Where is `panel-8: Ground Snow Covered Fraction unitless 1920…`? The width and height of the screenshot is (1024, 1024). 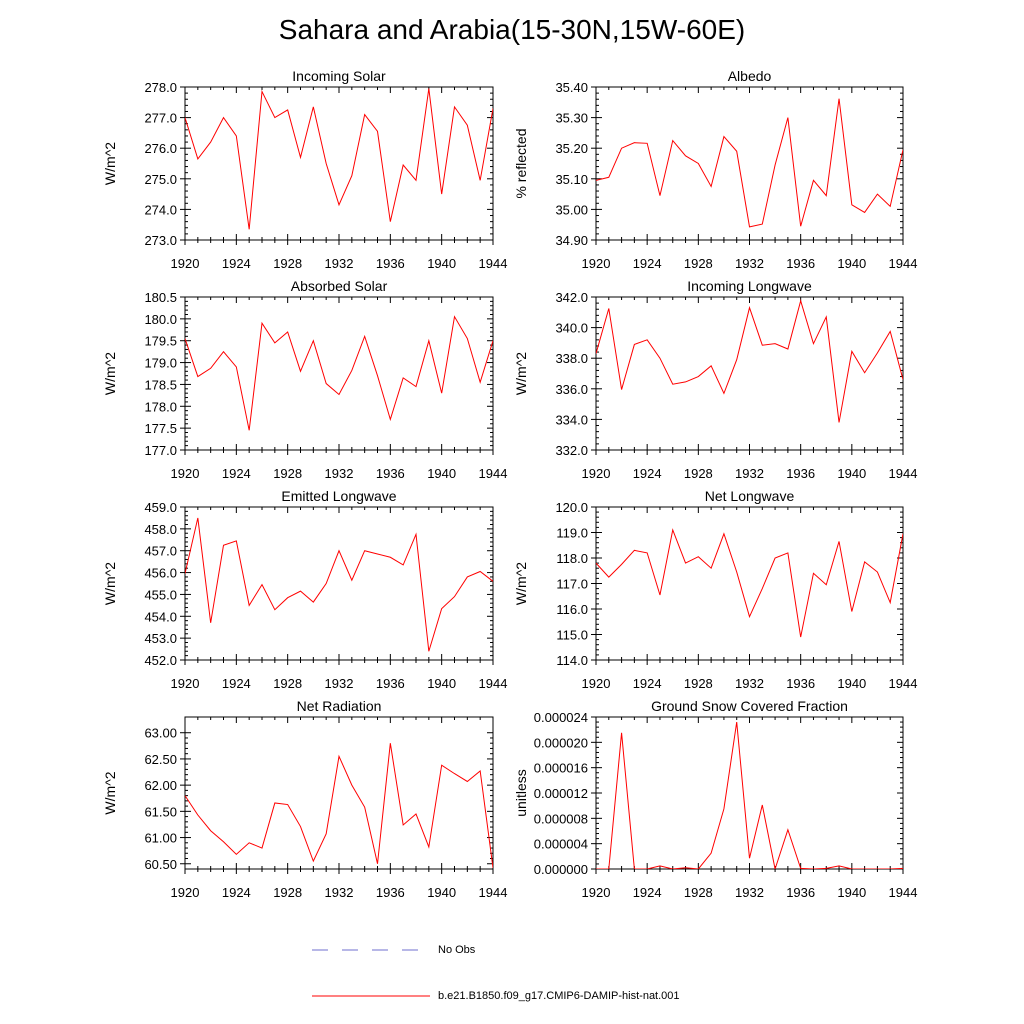 panel-8: Ground Snow Covered Fraction unitless 1920… is located at coordinates (715, 799).